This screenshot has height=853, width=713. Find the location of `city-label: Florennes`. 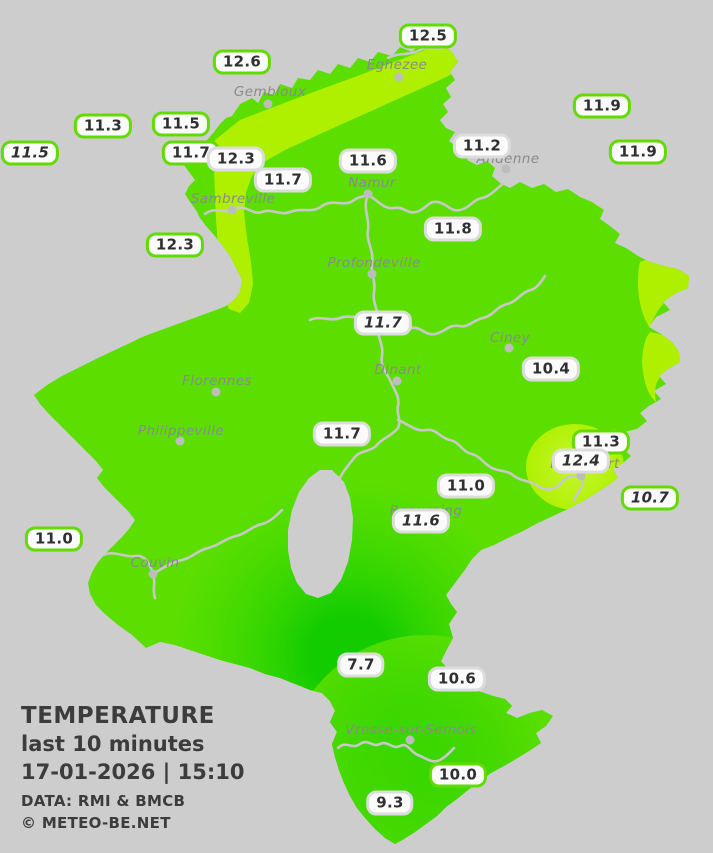

city-label: Florennes is located at coordinates (217, 381).